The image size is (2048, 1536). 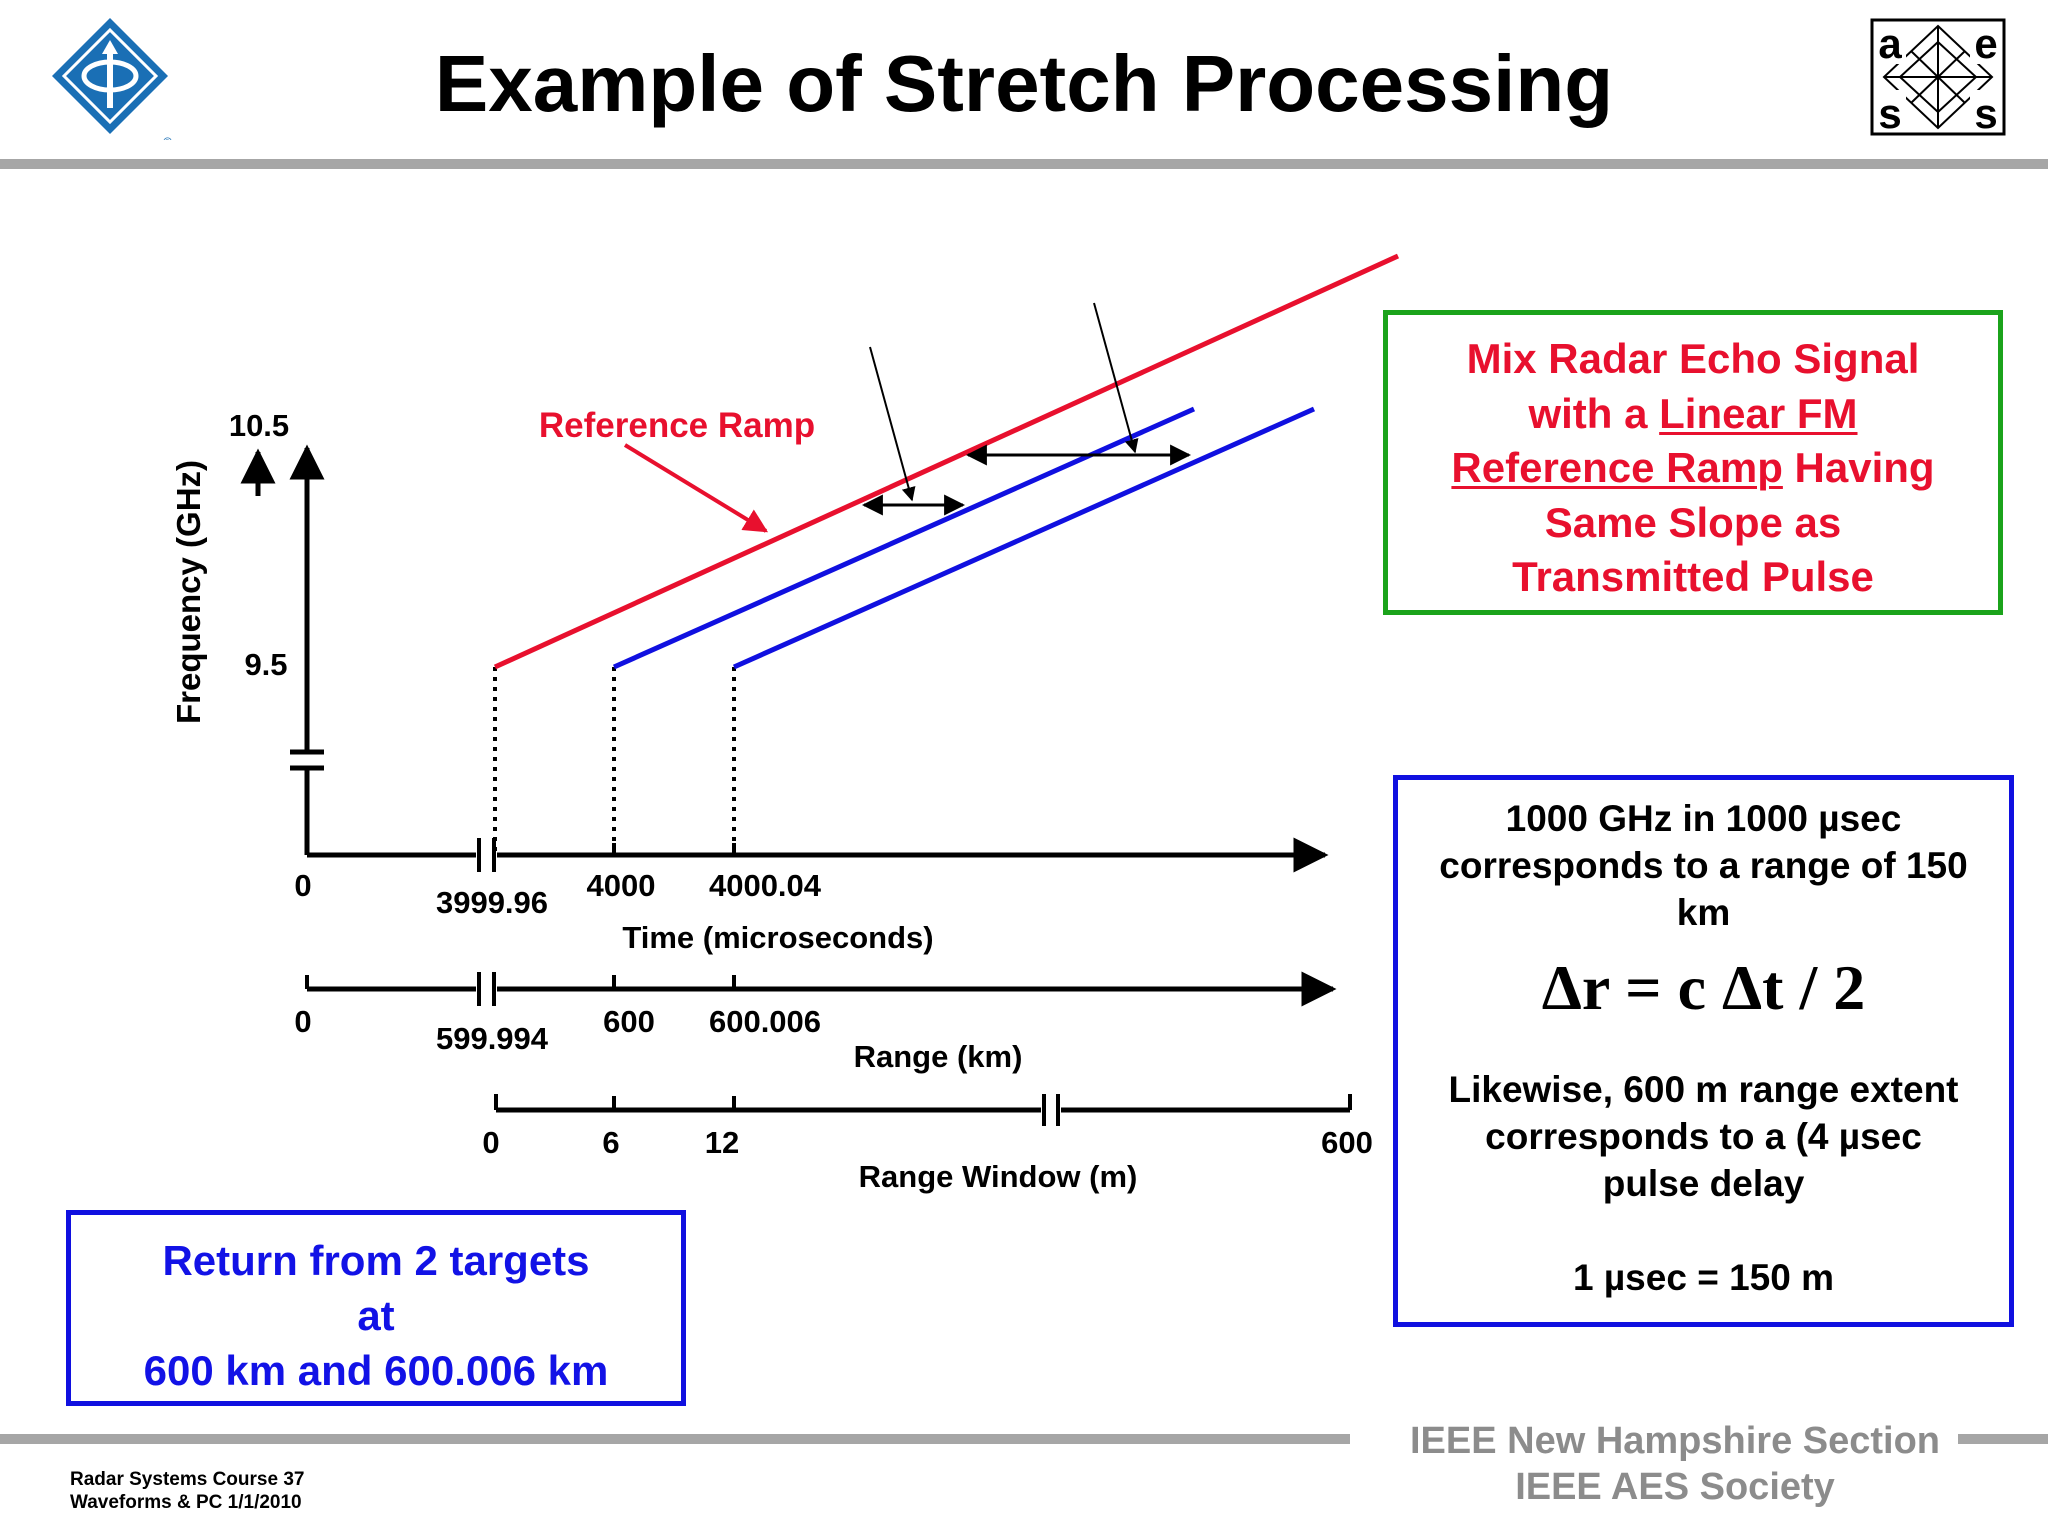 I want to click on range-axis: 0 599.994 600 600.006 Range (km), so click(x=815, y=1022).